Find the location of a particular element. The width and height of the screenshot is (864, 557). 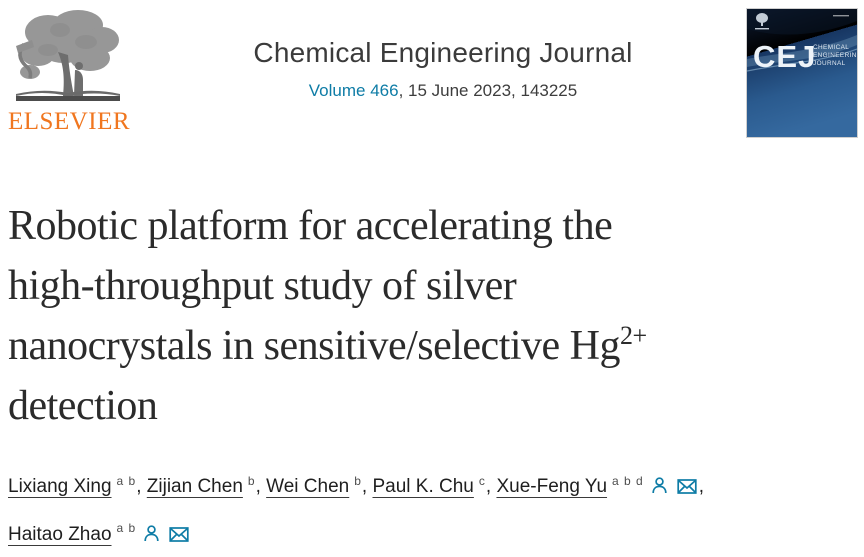

journal-issue-line: Volume 466, 15 June 2023, 143225 is located at coordinates (443, 91).